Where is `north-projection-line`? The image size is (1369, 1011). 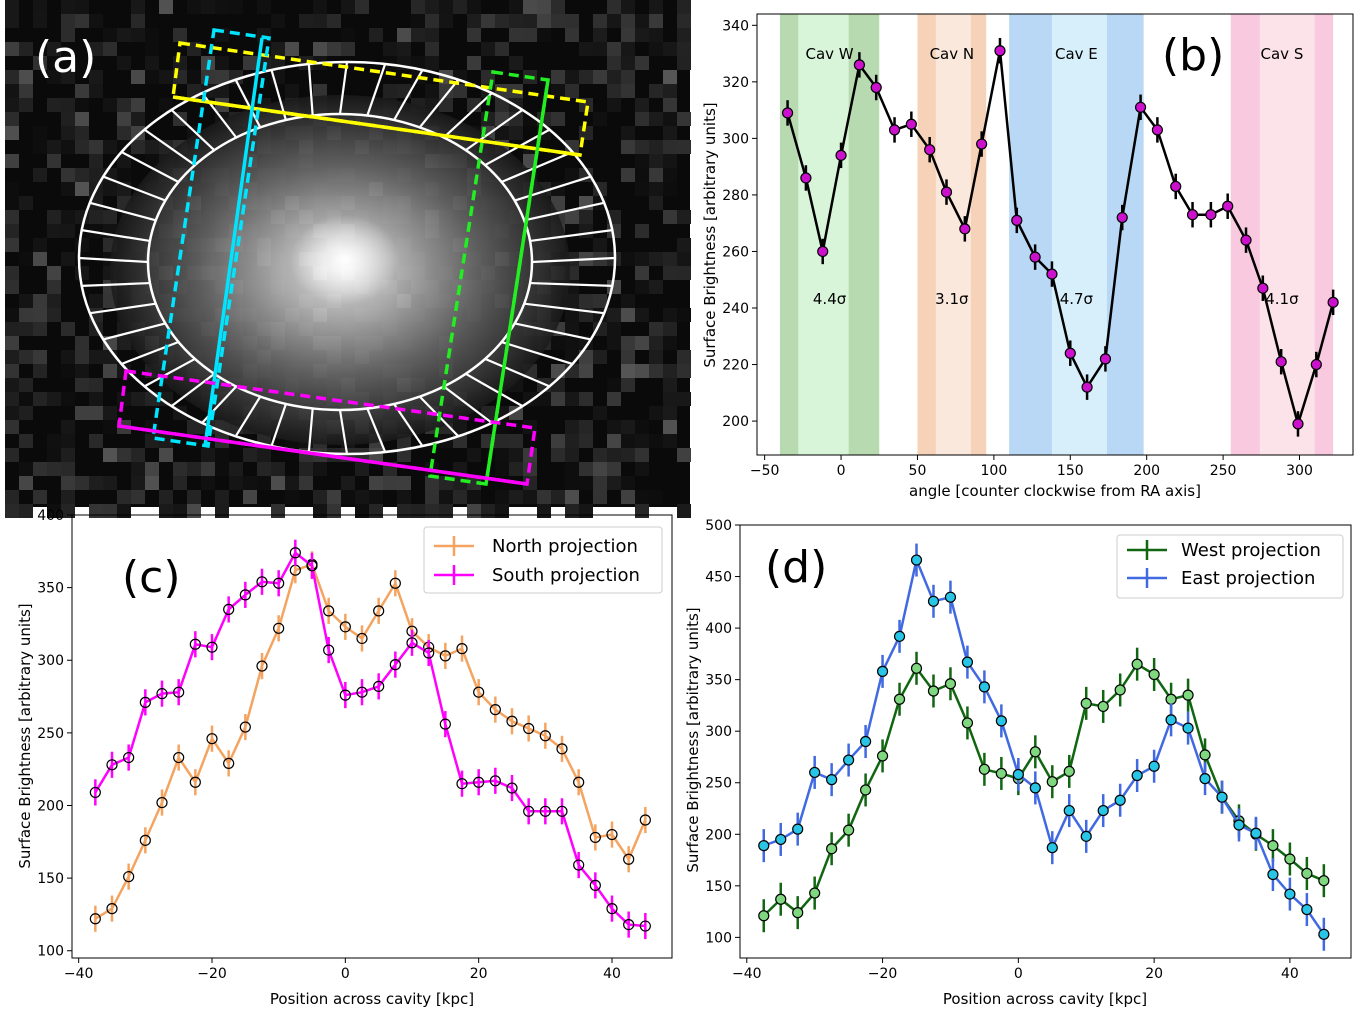
north-projection-line is located at coordinates (376, 126).